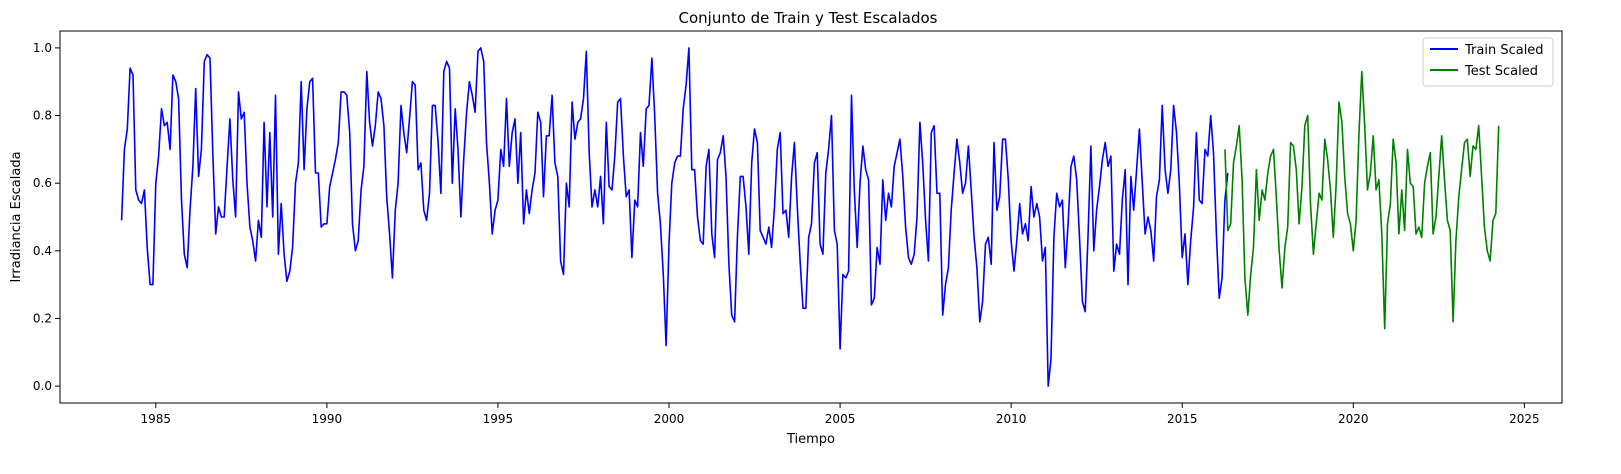  What do you see at coordinates (1362, 200) in the screenshot?
I see `series-line-test` at bounding box center [1362, 200].